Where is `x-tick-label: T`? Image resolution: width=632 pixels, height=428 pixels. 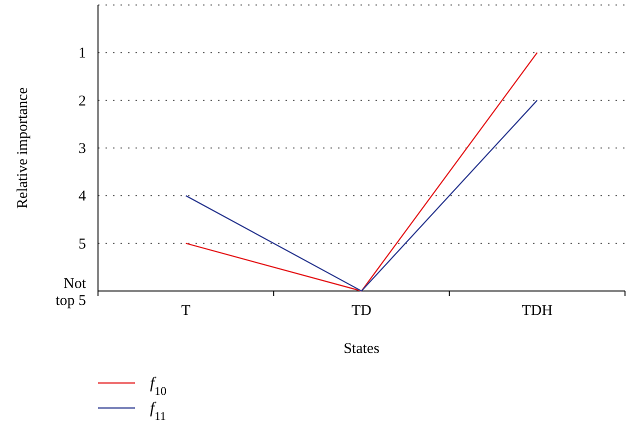
x-tick-label: T is located at coordinates (185, 311).